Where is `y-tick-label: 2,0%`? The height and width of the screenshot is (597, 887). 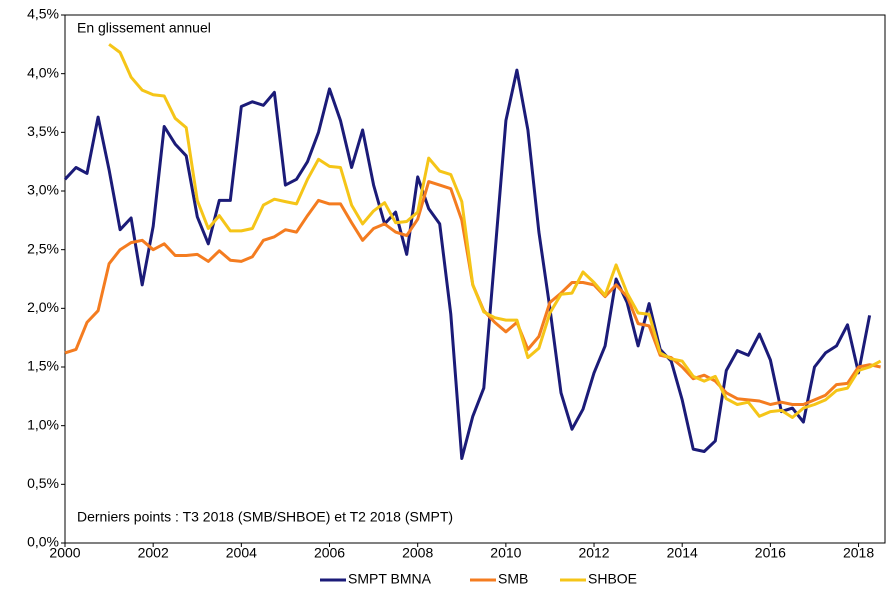
y-tick-label: 2,0% is located at coordinates (43, 307).